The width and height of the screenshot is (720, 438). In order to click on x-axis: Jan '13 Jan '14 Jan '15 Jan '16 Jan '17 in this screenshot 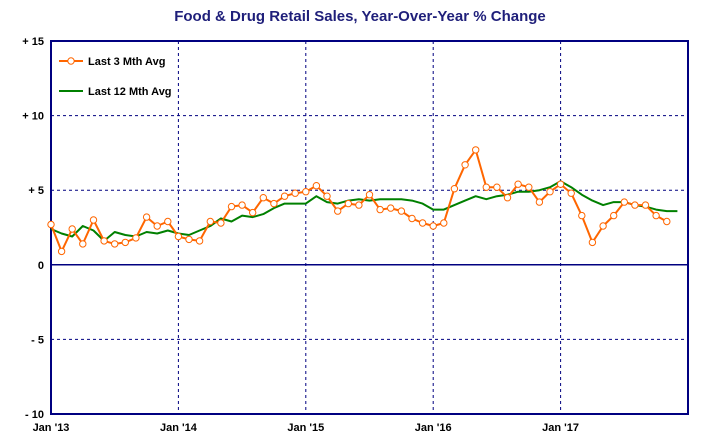, I will do `click(306, 428)`.